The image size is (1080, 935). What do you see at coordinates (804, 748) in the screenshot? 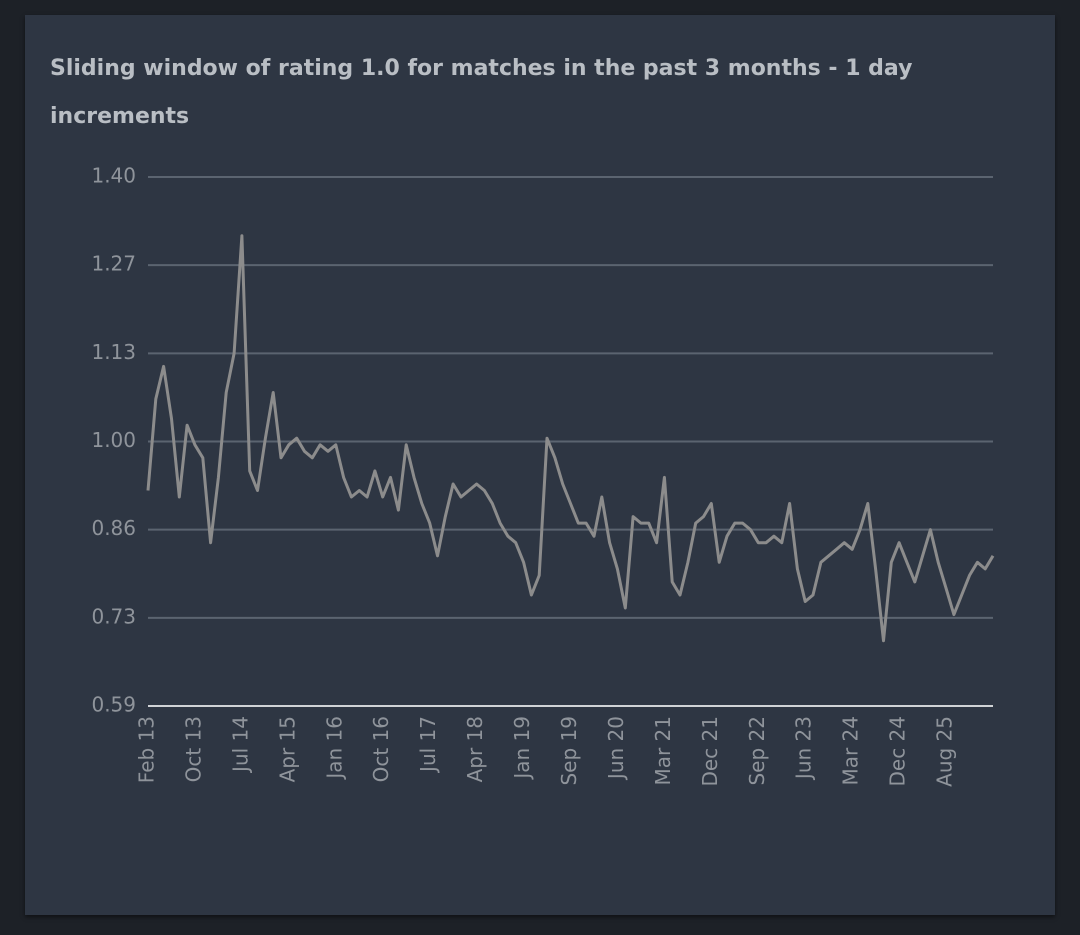
I see `x-tick-label: Jun 23` at bounding box center [804, 748].